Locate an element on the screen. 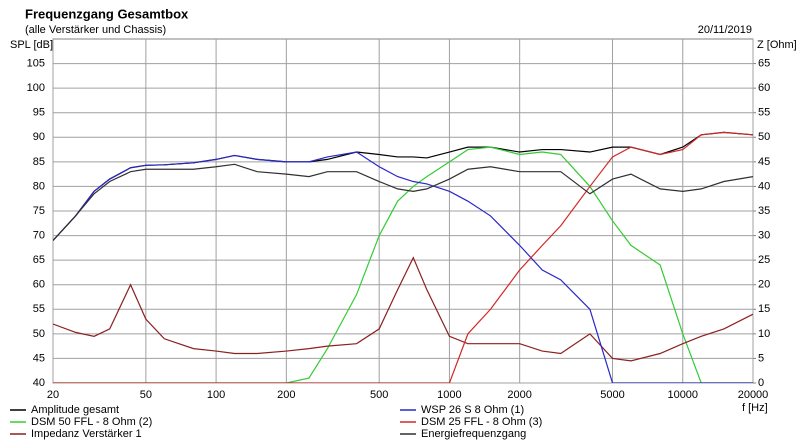 Image resolution: width=800 pixels, height=448 pixels. y-tick-label: 45 is located at coordinates (39, 358).